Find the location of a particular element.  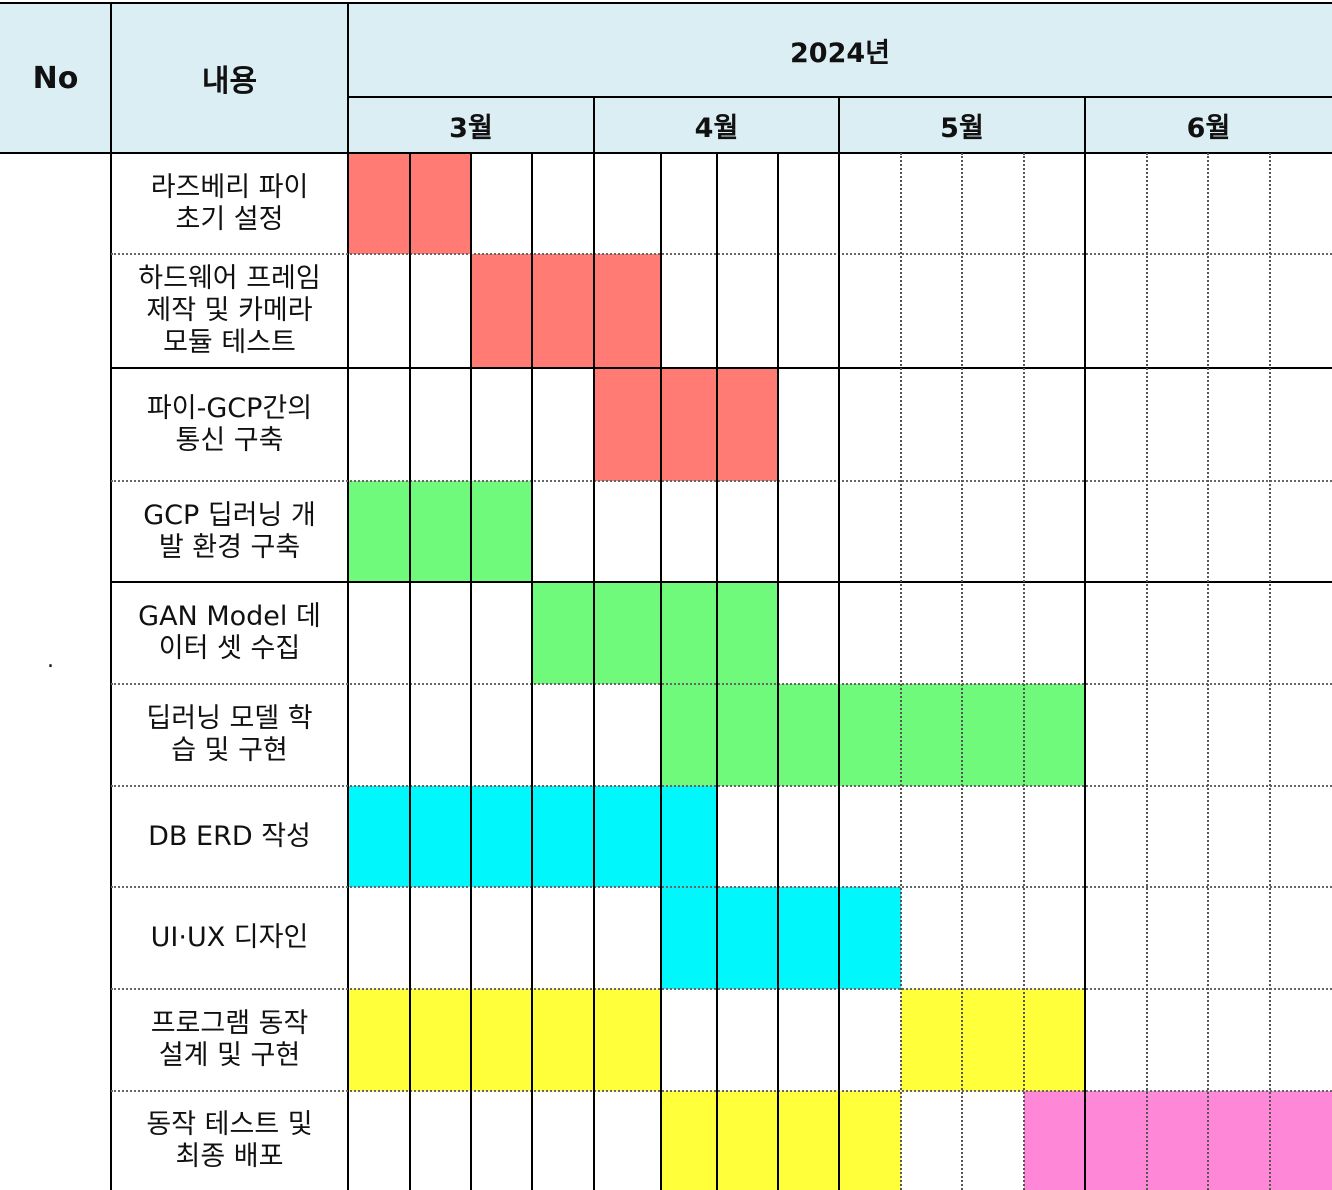

task-label-2: 하드웨어 프레임 제작 및 카메라 모듈 테스트 is located at coordinates (229, 310).